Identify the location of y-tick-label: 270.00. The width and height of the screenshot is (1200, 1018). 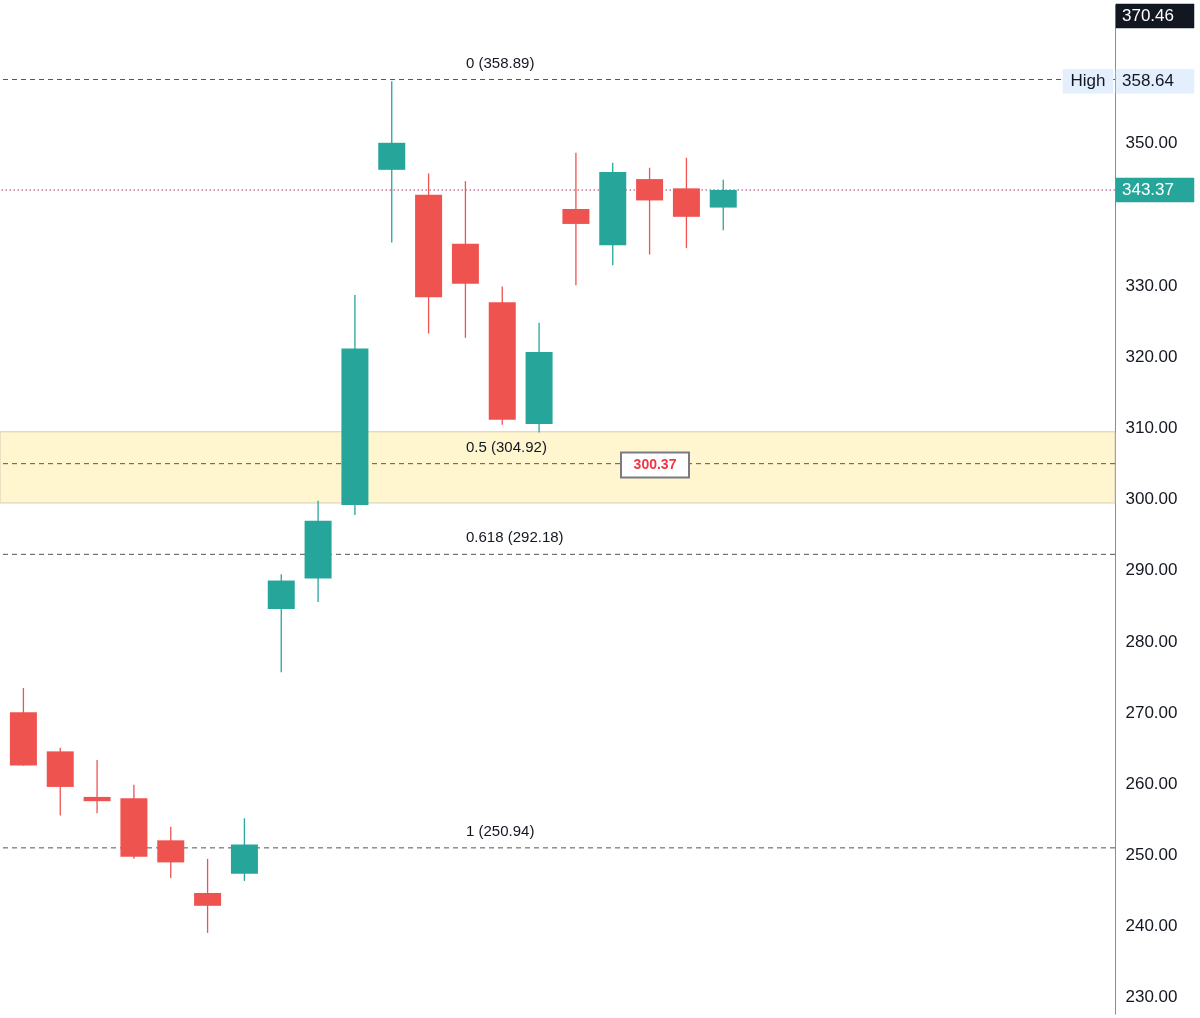
(1151, 712).